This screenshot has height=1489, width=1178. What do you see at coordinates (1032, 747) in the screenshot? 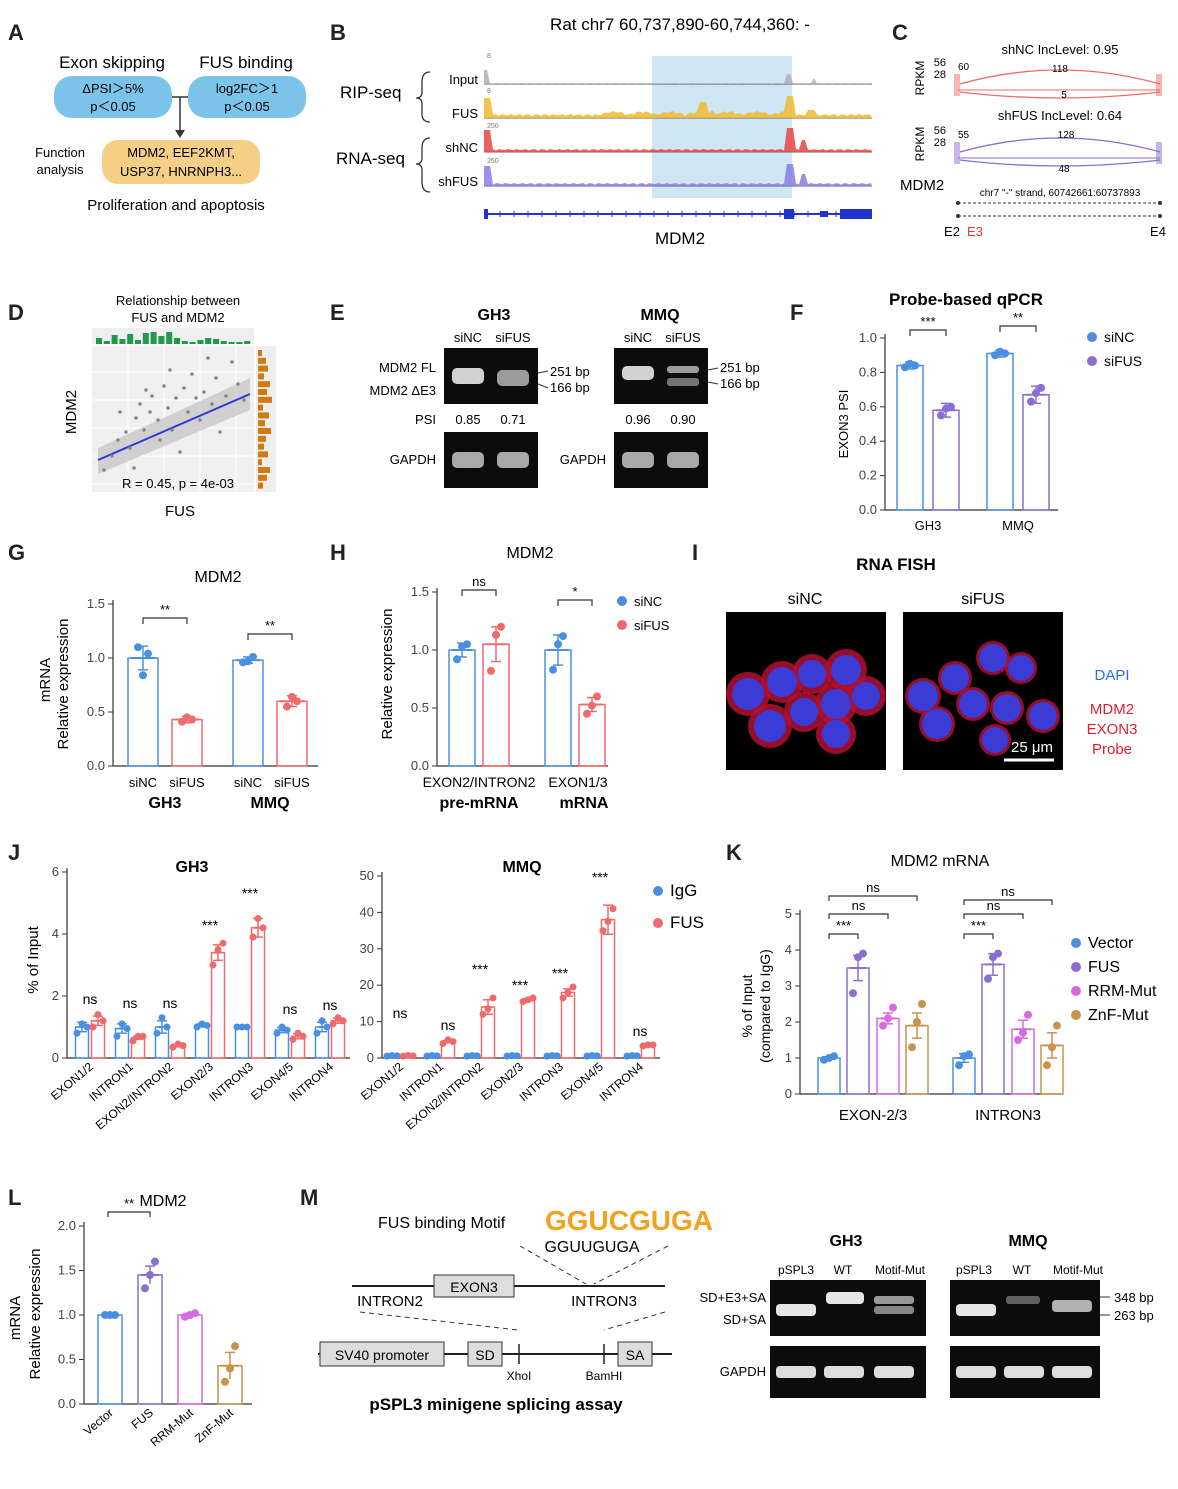
I see `i-scale: 25 μm` at bounding box center [1032, 747].